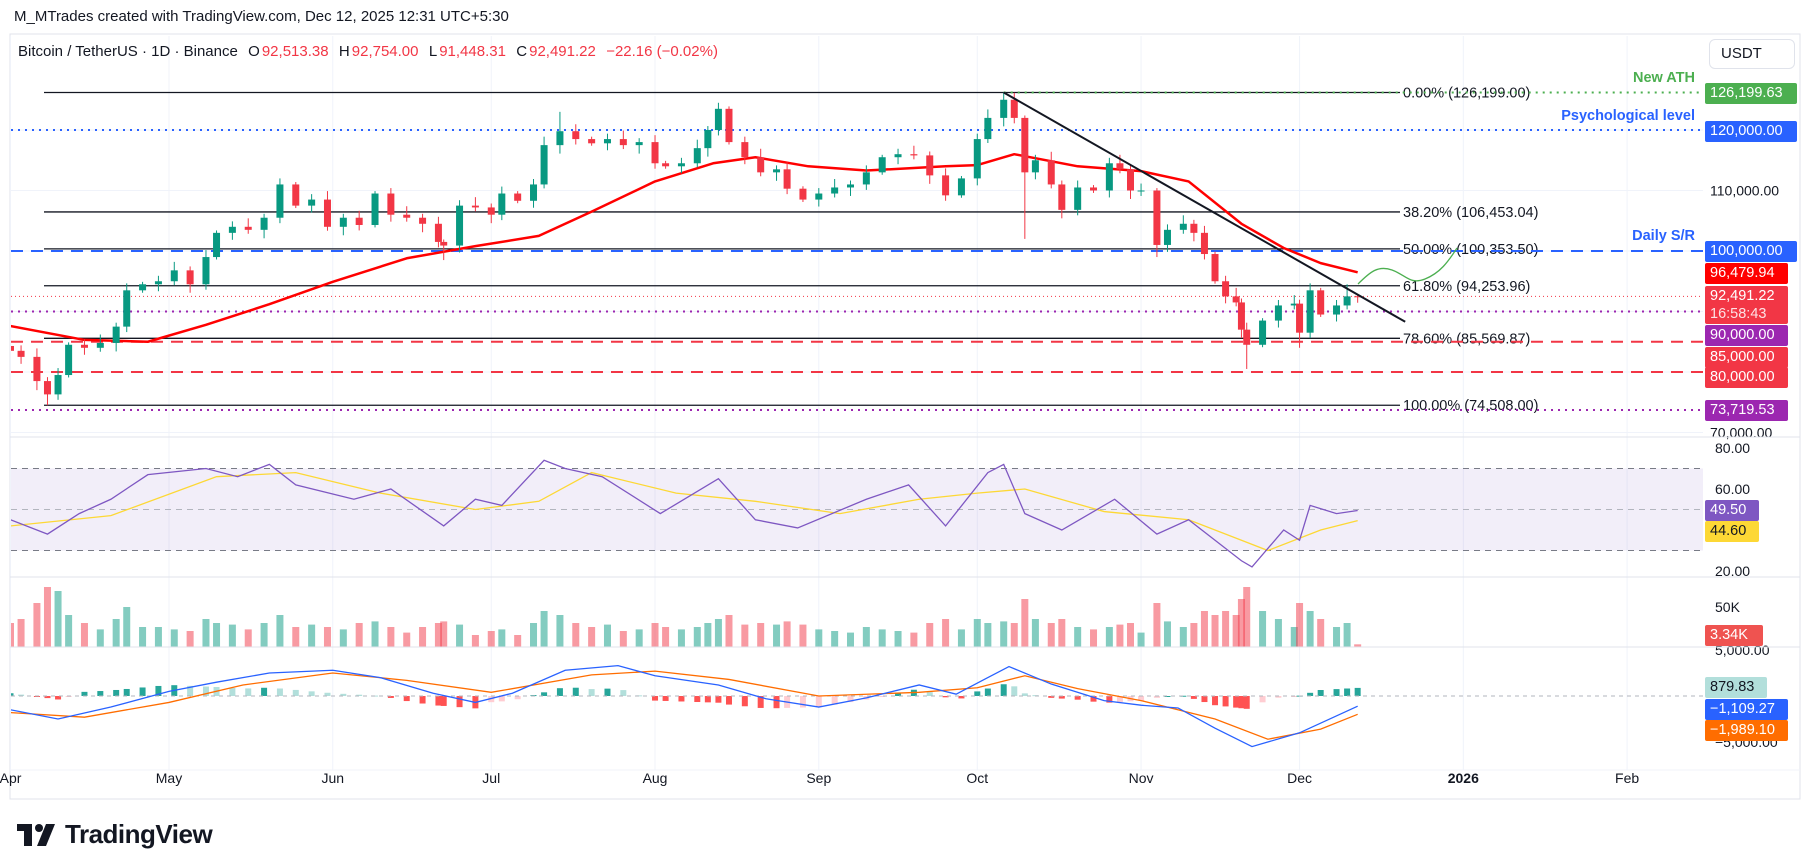 This screenshot has width=1814, height=867. I want to click on new-ath-note: New ATH, so click(1663, 78).